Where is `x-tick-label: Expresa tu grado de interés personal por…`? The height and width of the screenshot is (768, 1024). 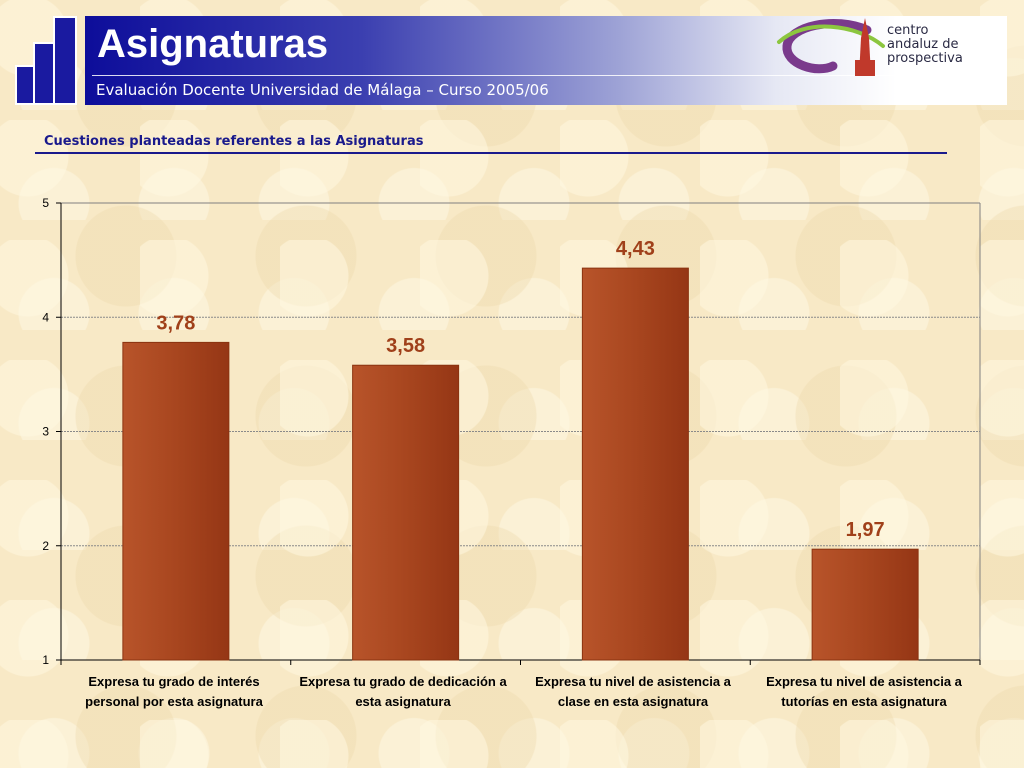
x-tick-label: Expresa tu grado de interés personal por… is located at coordinates (174, 691).